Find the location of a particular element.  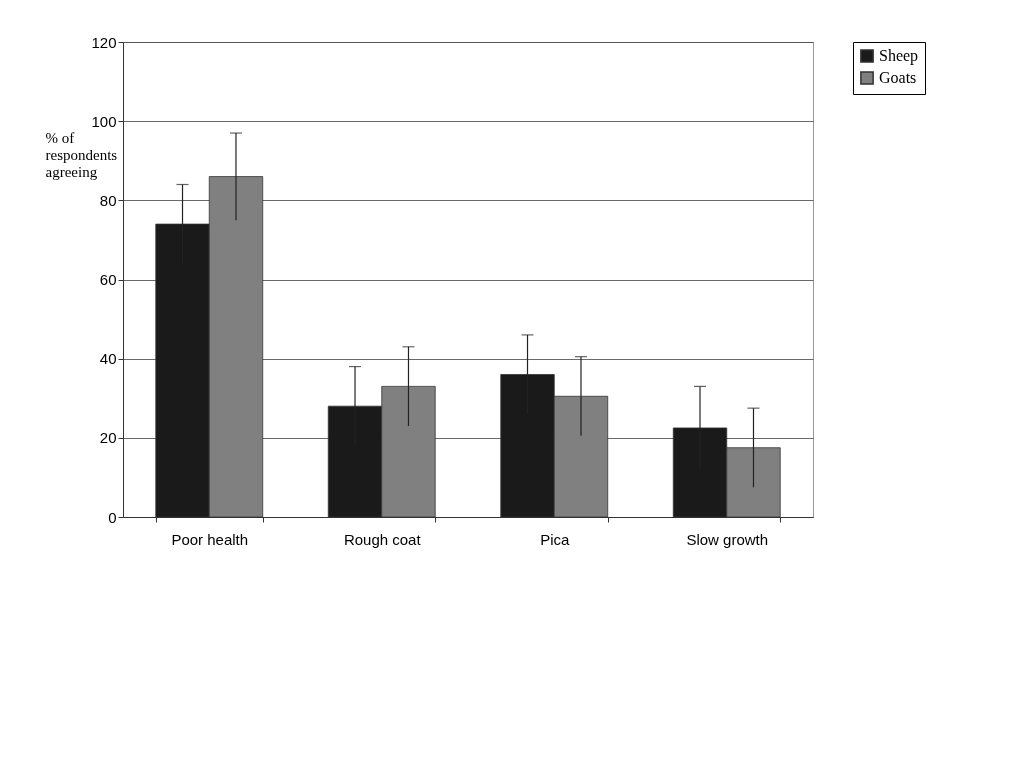

y-tick-label: 20 is located at coordinates (108, 438).